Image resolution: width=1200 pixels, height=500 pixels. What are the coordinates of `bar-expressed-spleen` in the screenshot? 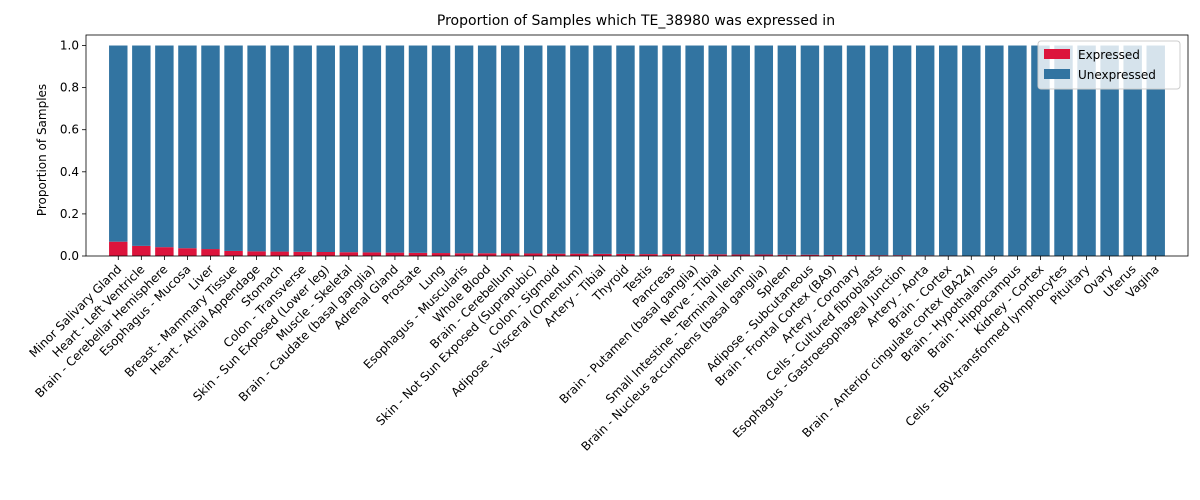 It's located at (787, 255).